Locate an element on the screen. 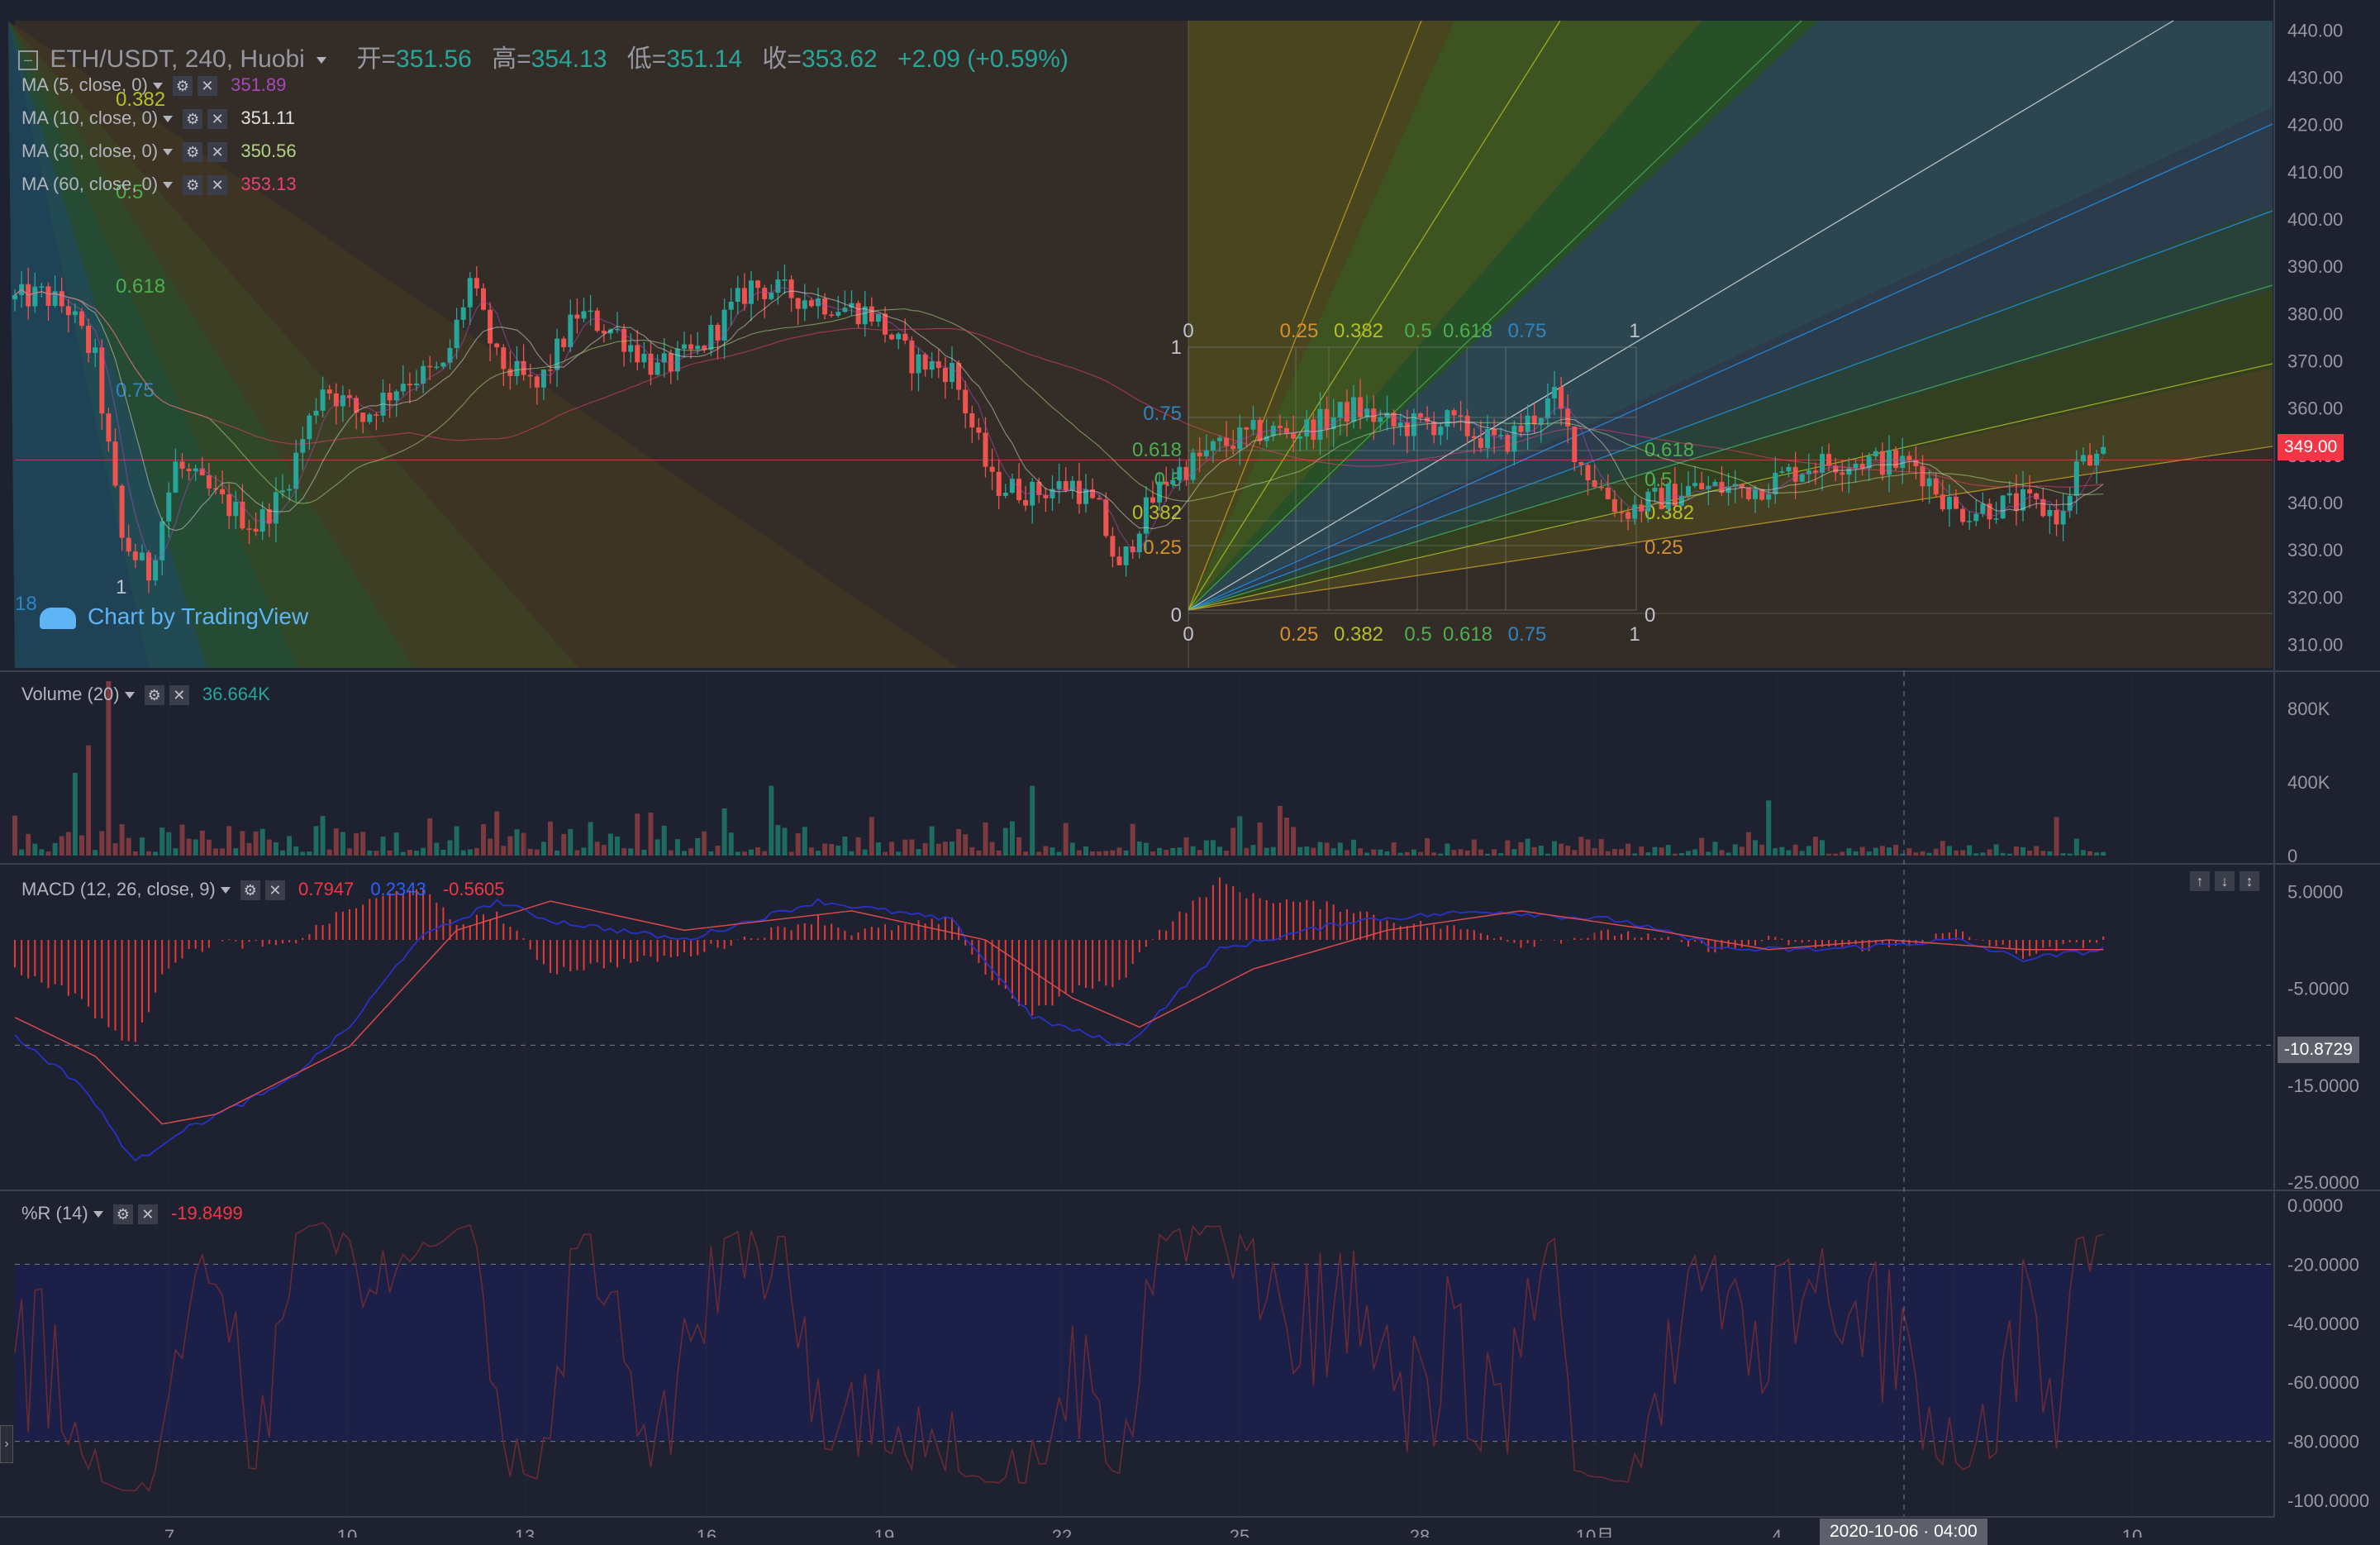 This screenshot has height=1545, width=2380. macd-signal-value: -0.5605 is located at coordinates (473, 889).